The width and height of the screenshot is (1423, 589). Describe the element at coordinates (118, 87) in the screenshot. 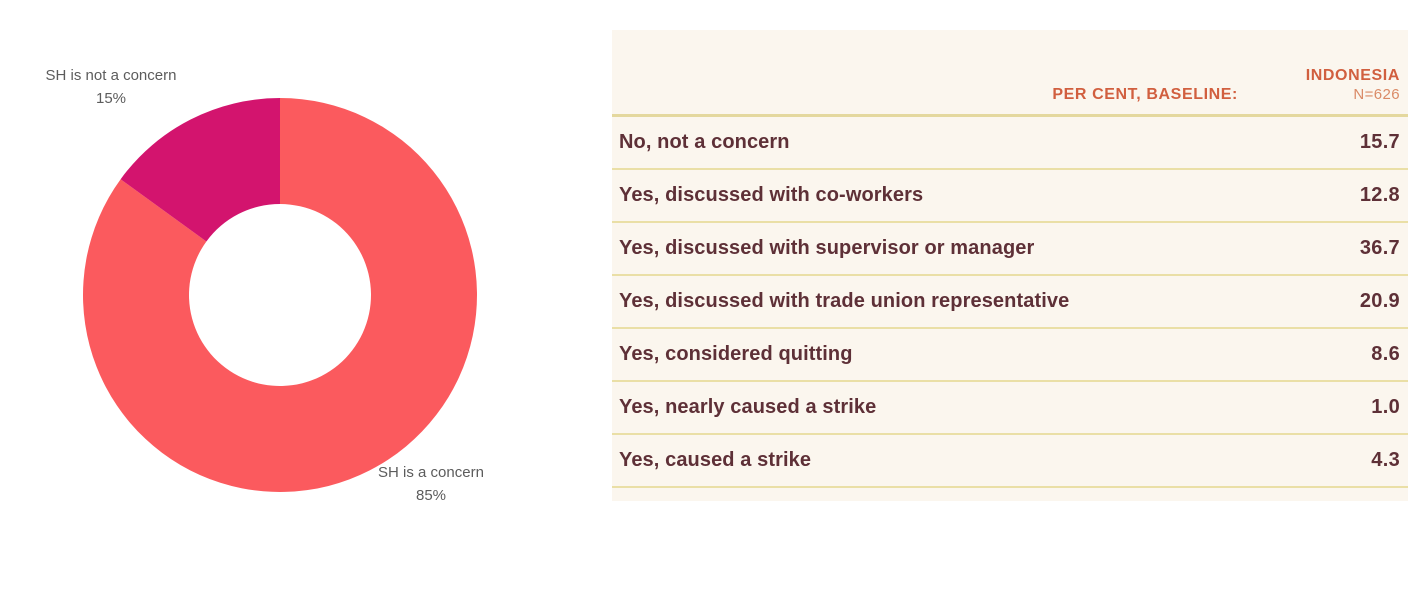

I see `donut-label-not-concern: SH is not a concern 15%` at that location.